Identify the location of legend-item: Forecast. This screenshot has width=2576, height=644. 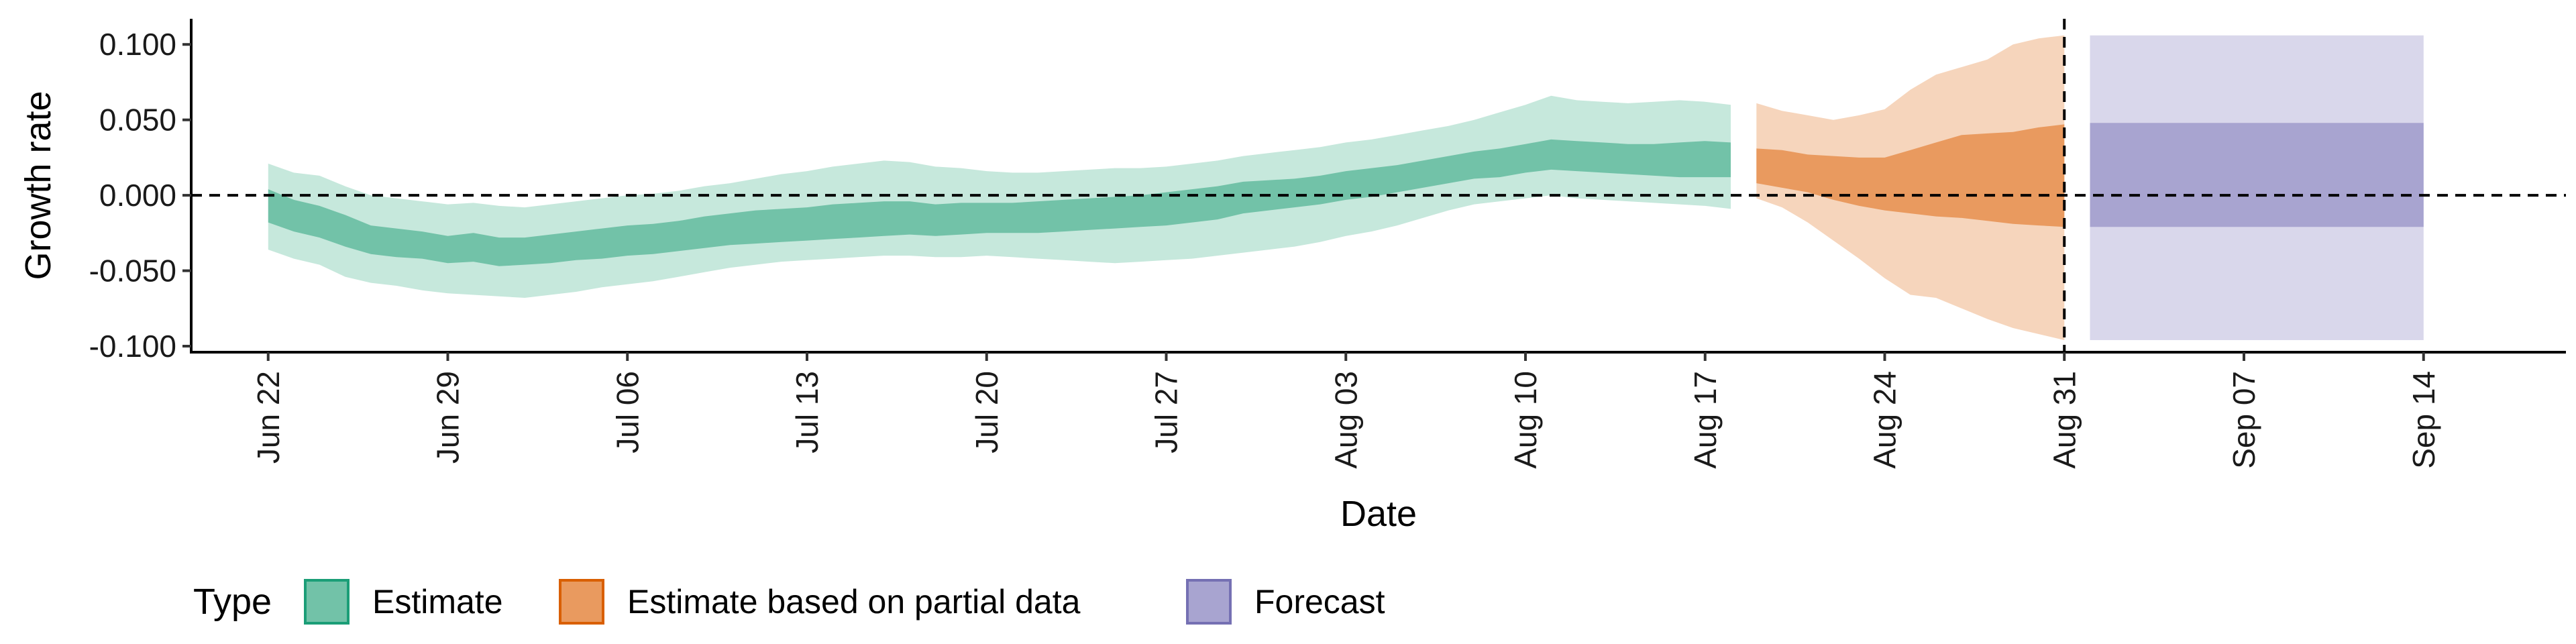
(1285, 602).